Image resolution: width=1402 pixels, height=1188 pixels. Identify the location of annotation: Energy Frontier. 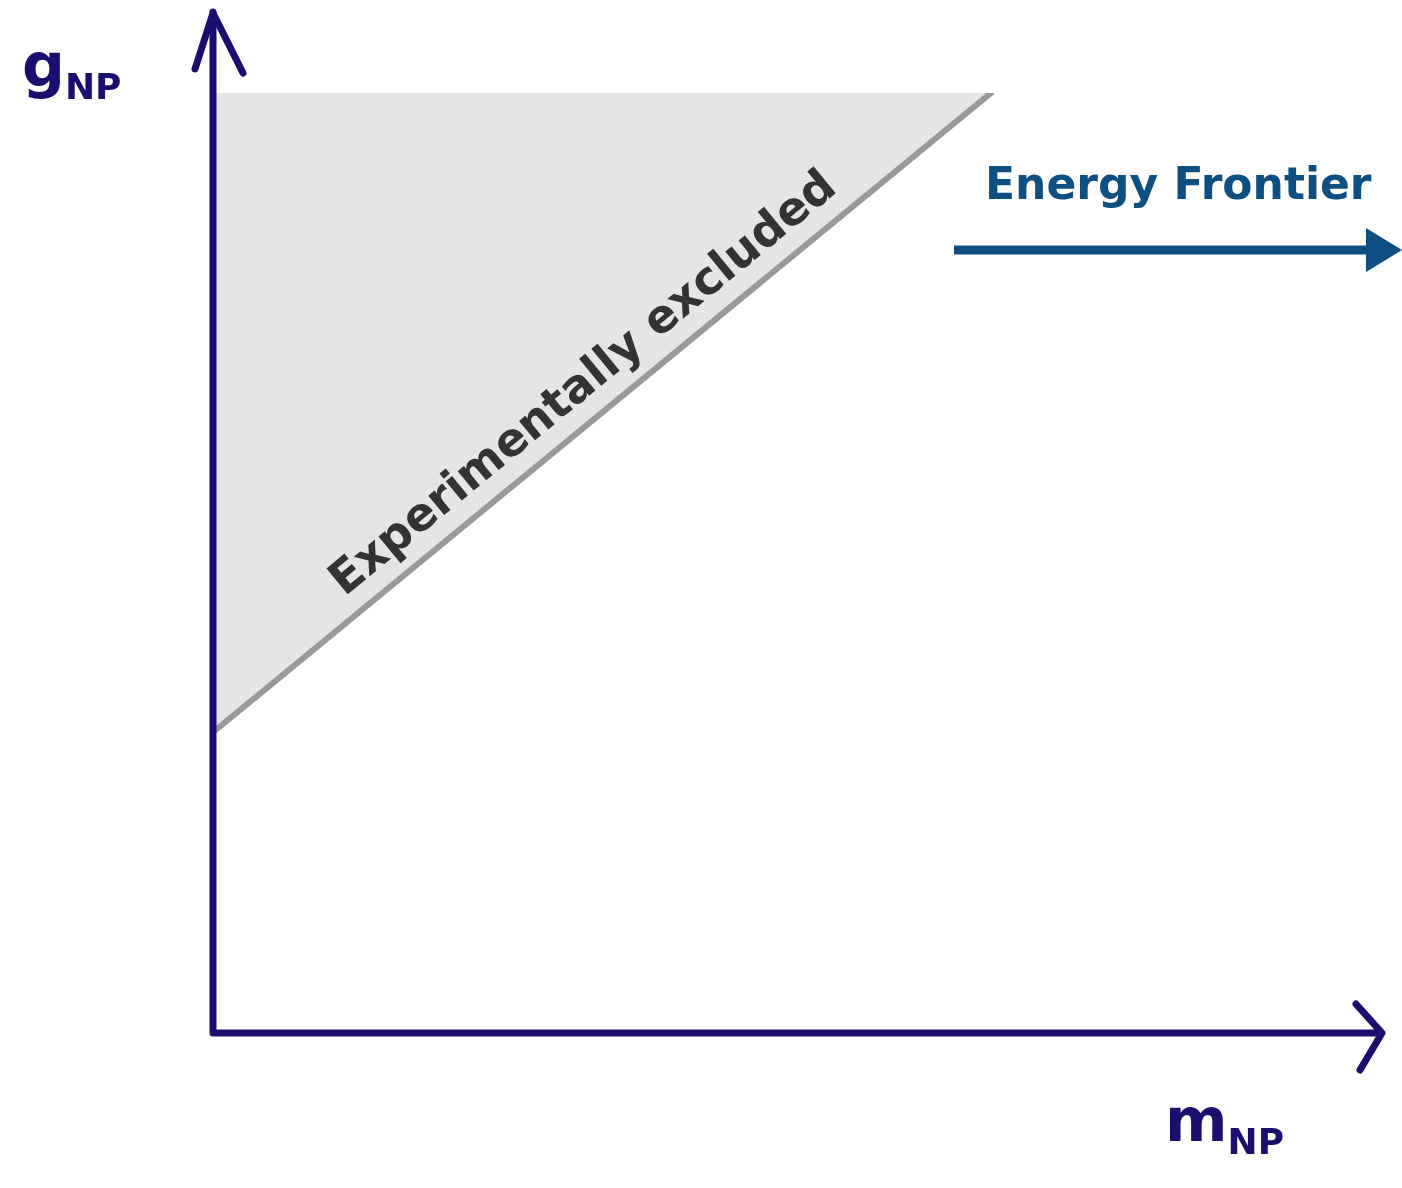
(1178, 183).